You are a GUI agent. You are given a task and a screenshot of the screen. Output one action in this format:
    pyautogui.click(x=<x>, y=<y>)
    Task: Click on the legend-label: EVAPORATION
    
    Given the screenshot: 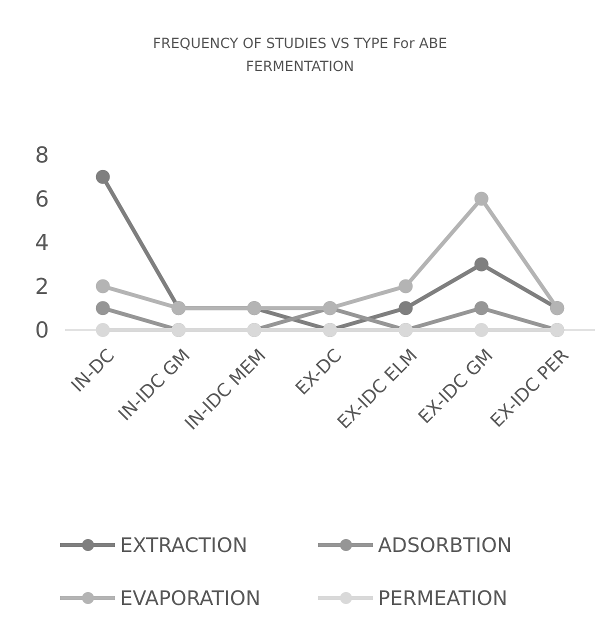 What is the action you would take?
    pyautogui.click(x=190, y=598)
    